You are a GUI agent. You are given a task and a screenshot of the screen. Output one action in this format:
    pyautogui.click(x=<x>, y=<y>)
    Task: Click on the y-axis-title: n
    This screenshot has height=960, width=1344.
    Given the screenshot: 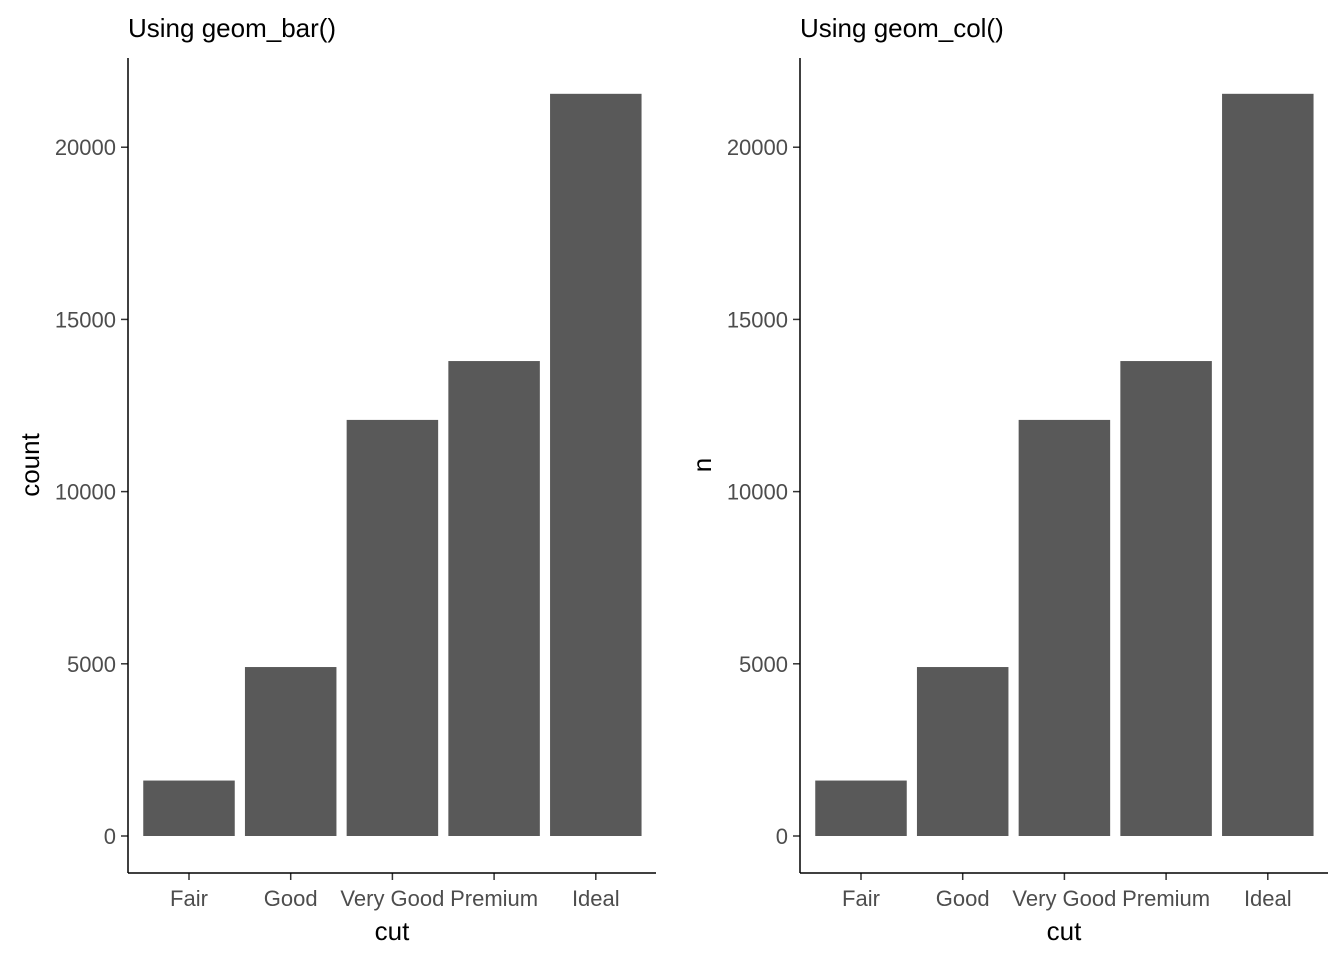 What is the action you would take?
    pyautogui.click(x=702, y=465)
    